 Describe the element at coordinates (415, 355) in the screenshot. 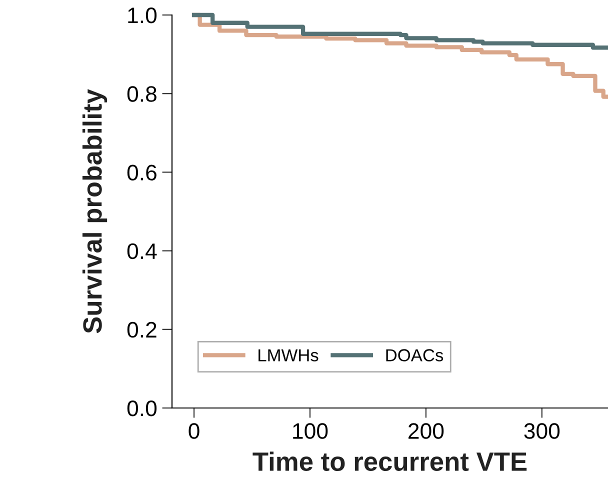

I see `legend-label: DOACs` at that location.